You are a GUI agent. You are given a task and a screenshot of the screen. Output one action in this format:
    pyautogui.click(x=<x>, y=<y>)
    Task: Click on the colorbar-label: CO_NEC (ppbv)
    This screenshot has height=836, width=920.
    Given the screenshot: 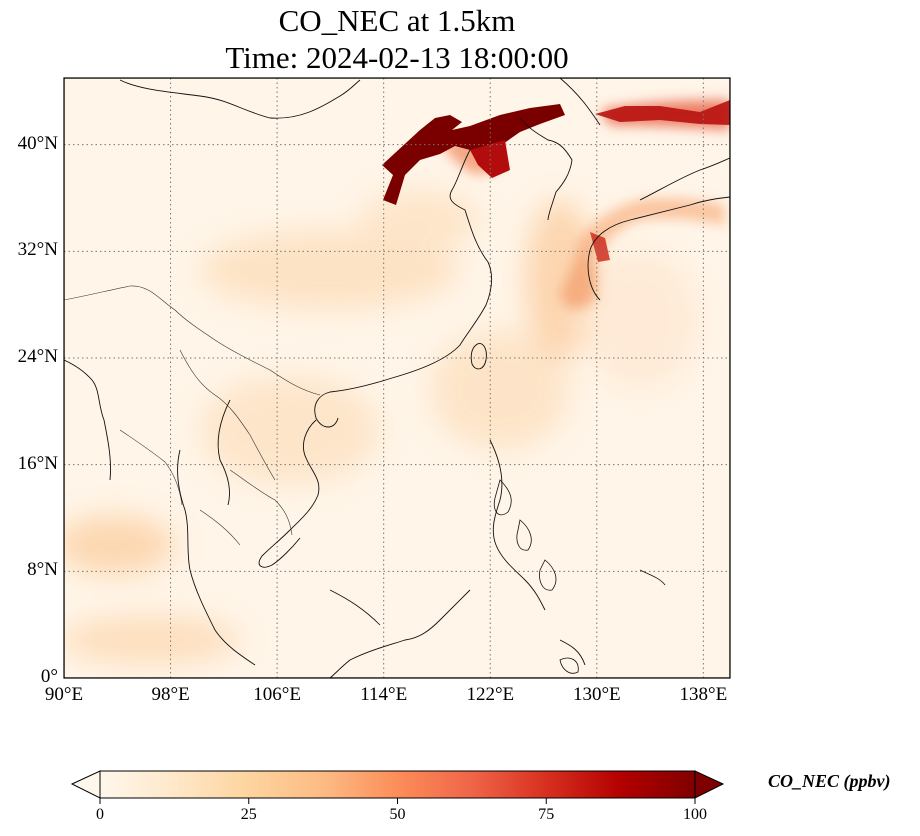 What is the action you would take?
    pyautogui.click(x=829, y=781)
    